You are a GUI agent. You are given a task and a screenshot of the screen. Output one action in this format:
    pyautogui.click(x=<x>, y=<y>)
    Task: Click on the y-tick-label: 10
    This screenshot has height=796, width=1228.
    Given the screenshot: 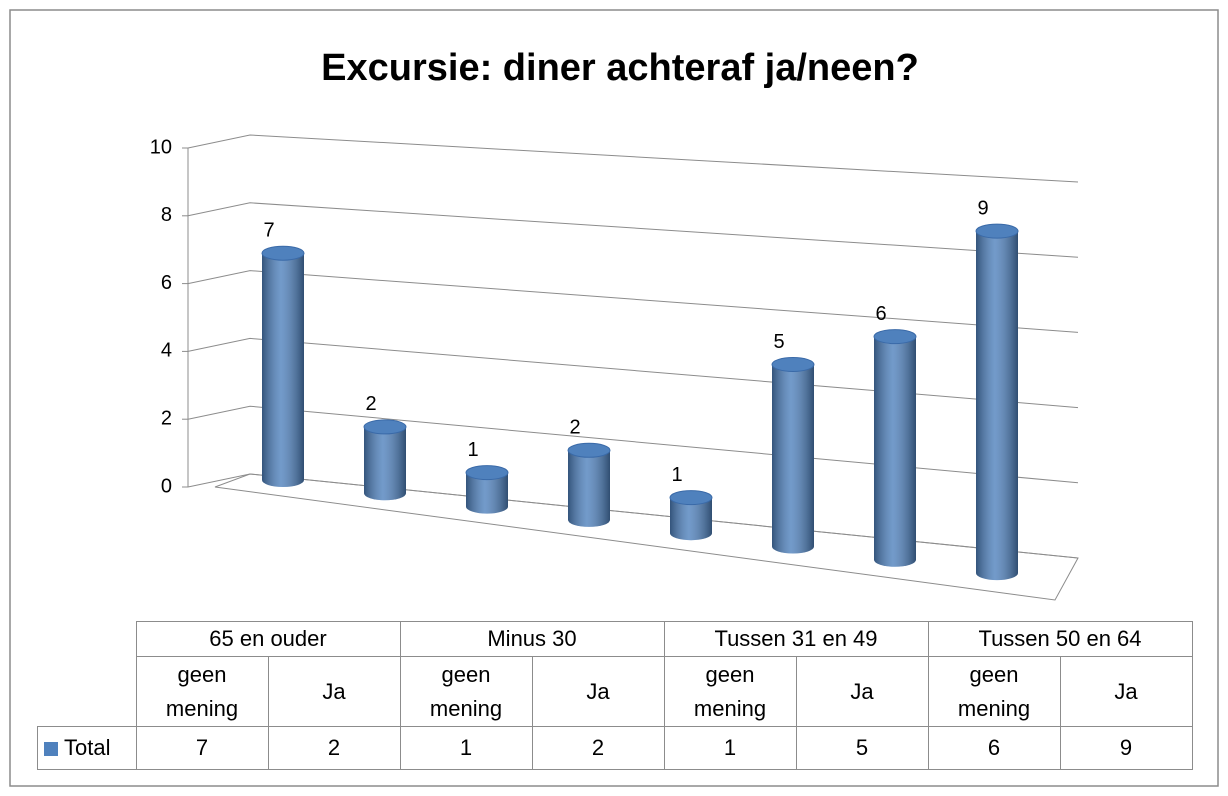 What is the action you would take?
    pyautogui.click(x=161, y=147)
    